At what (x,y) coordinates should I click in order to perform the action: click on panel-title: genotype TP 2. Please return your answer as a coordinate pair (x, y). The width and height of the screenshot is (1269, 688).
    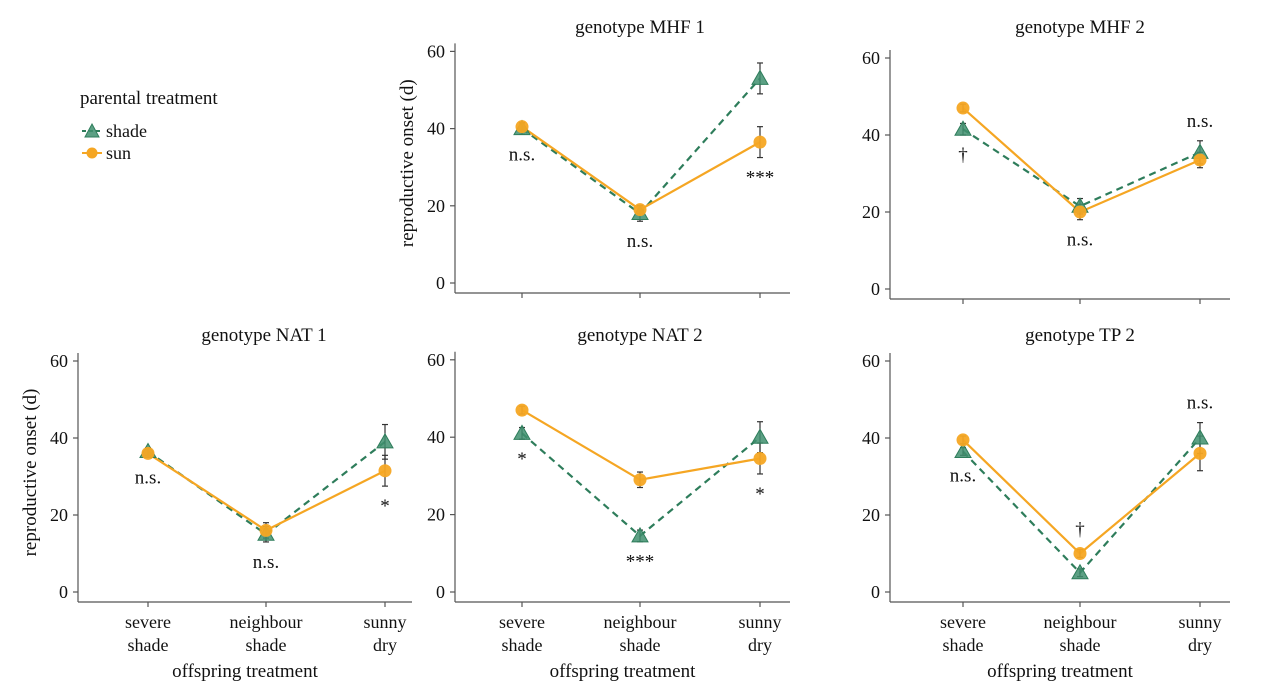
    Looking at the image, I should click on (1080, 335).